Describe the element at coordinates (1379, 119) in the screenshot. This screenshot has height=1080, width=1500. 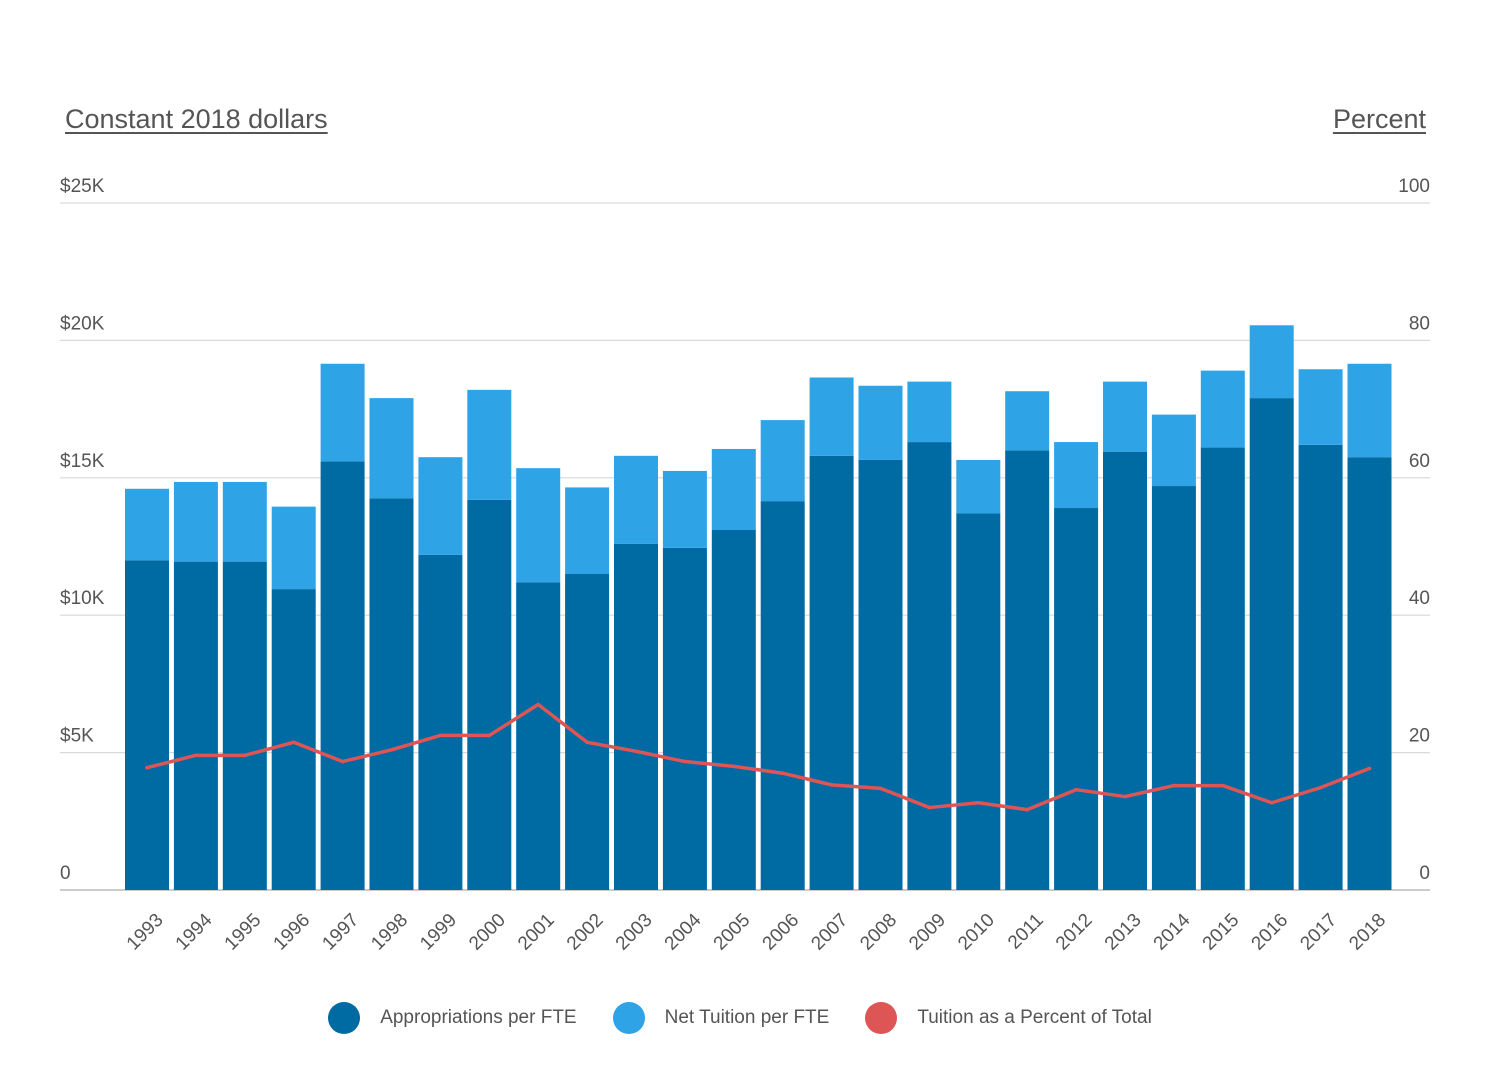
I see `right-axis-title: Percent` at that location.